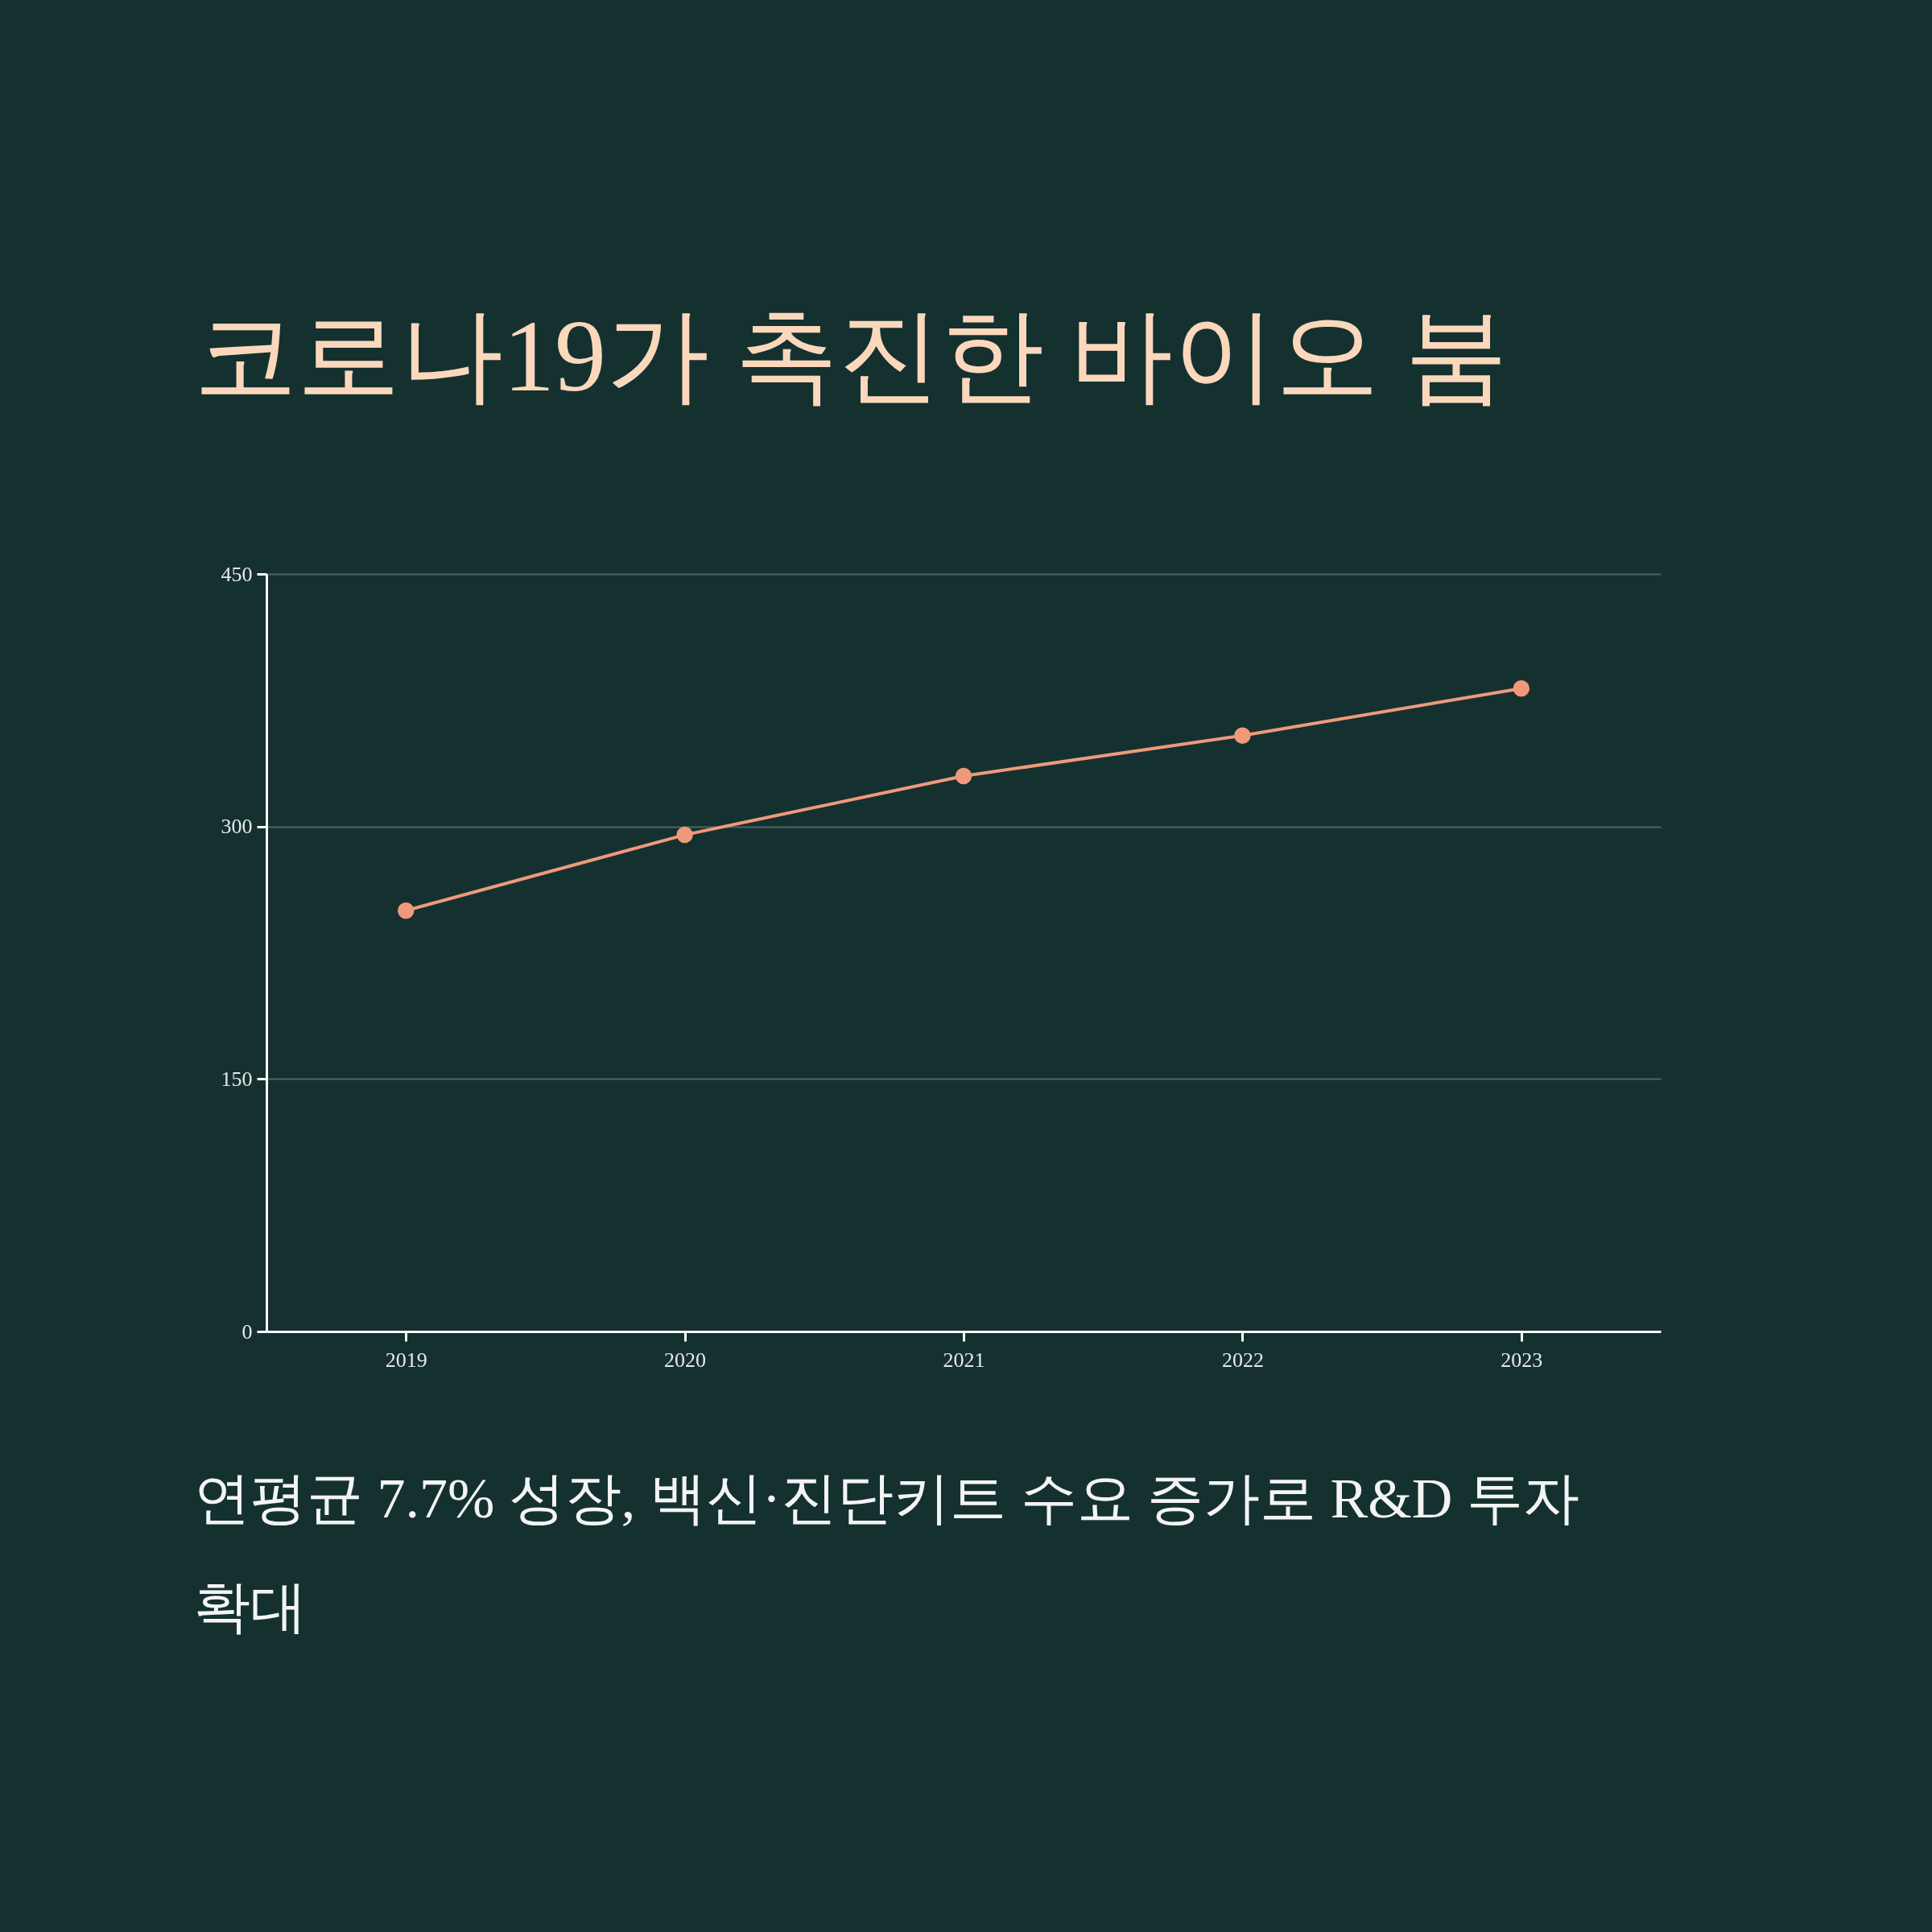  What do you see at coordinates (851, 356) in the screenshot?
I see `chart-title: 코로나19가 촉진한 바이오 붐` at bounding box center [851, 356].